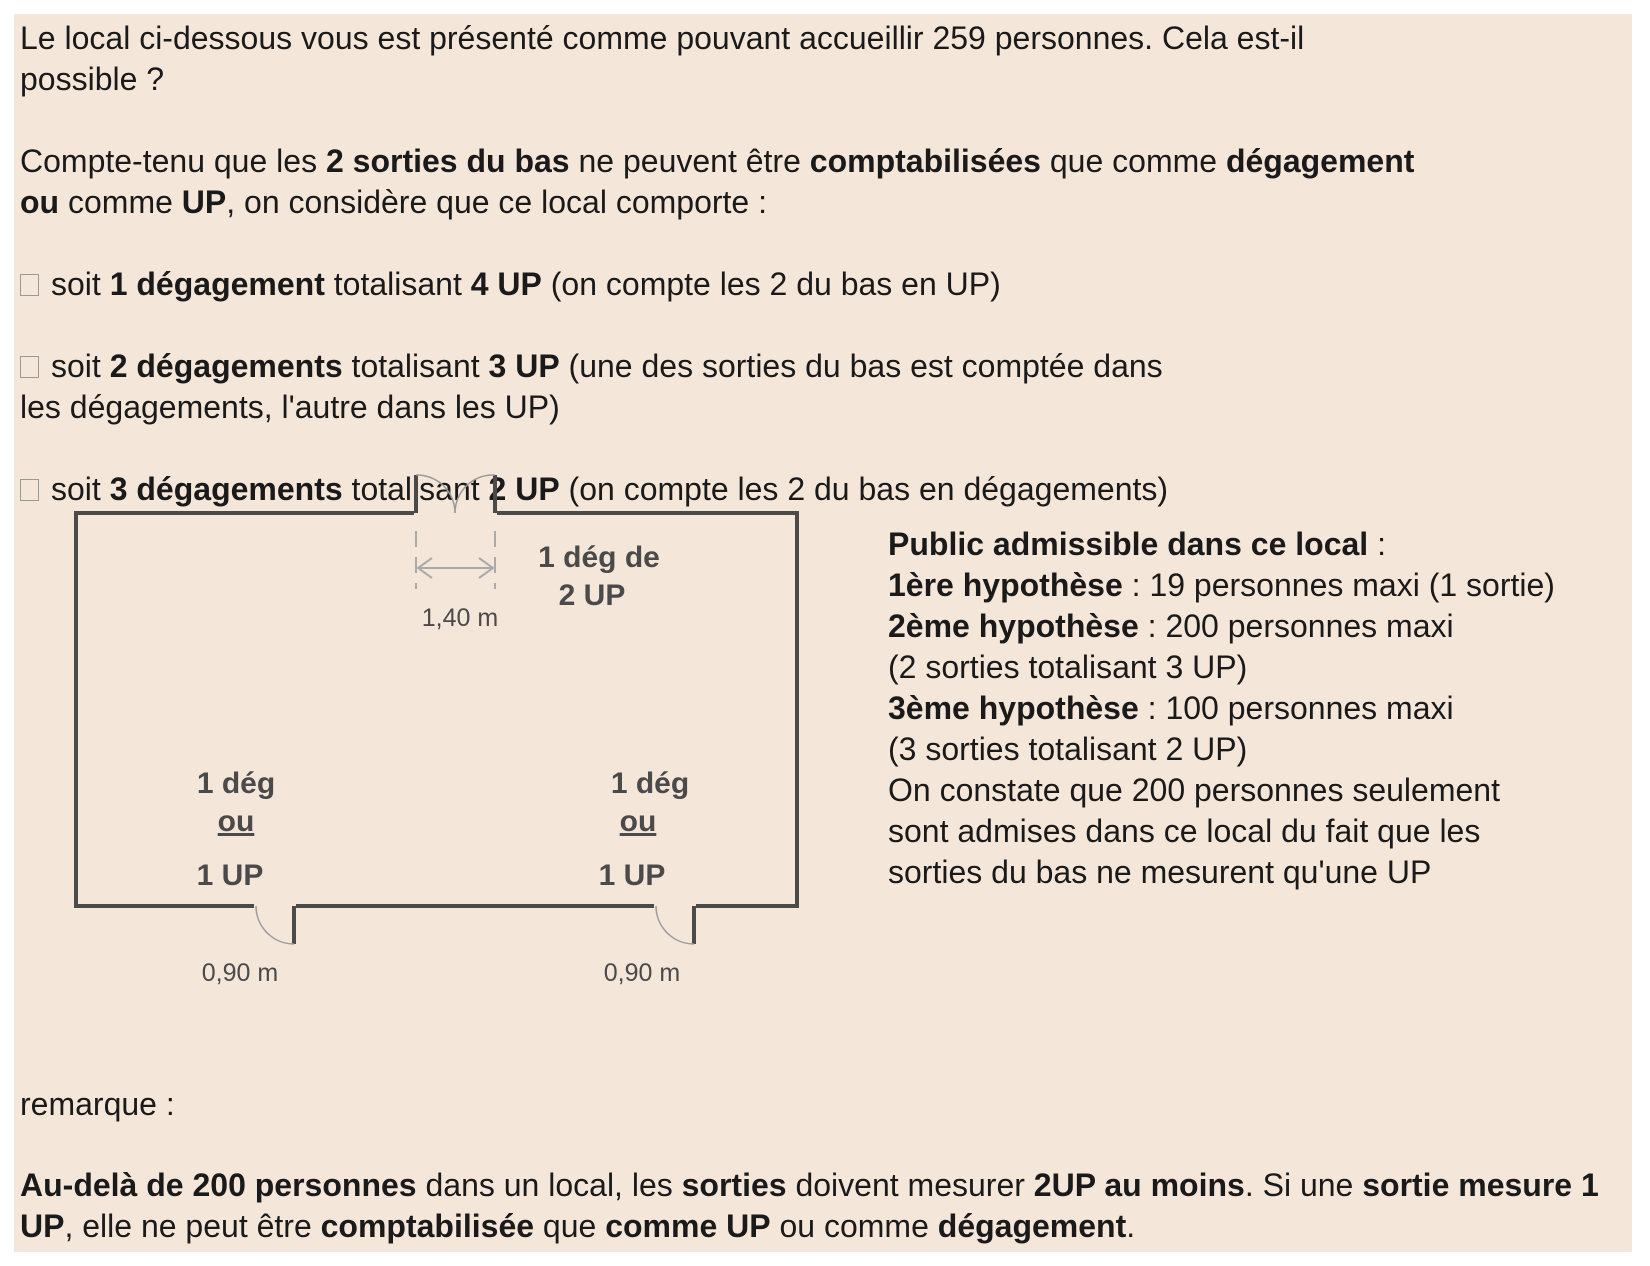 This screenshot has width=1650, height=1266. Describe the element at coordinates (1068, 667) in the screenshot. I see `hypothesis-2-note: (2 sorties totalisant 3 UP)` at that location.